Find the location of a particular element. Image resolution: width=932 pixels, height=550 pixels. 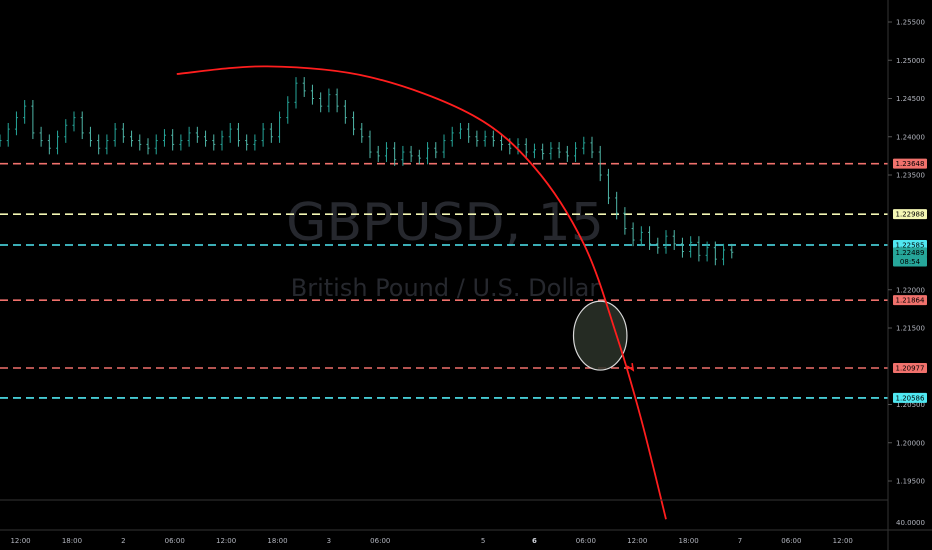

price-tick-label: 1.25000 is located at coordinates (910, 61).